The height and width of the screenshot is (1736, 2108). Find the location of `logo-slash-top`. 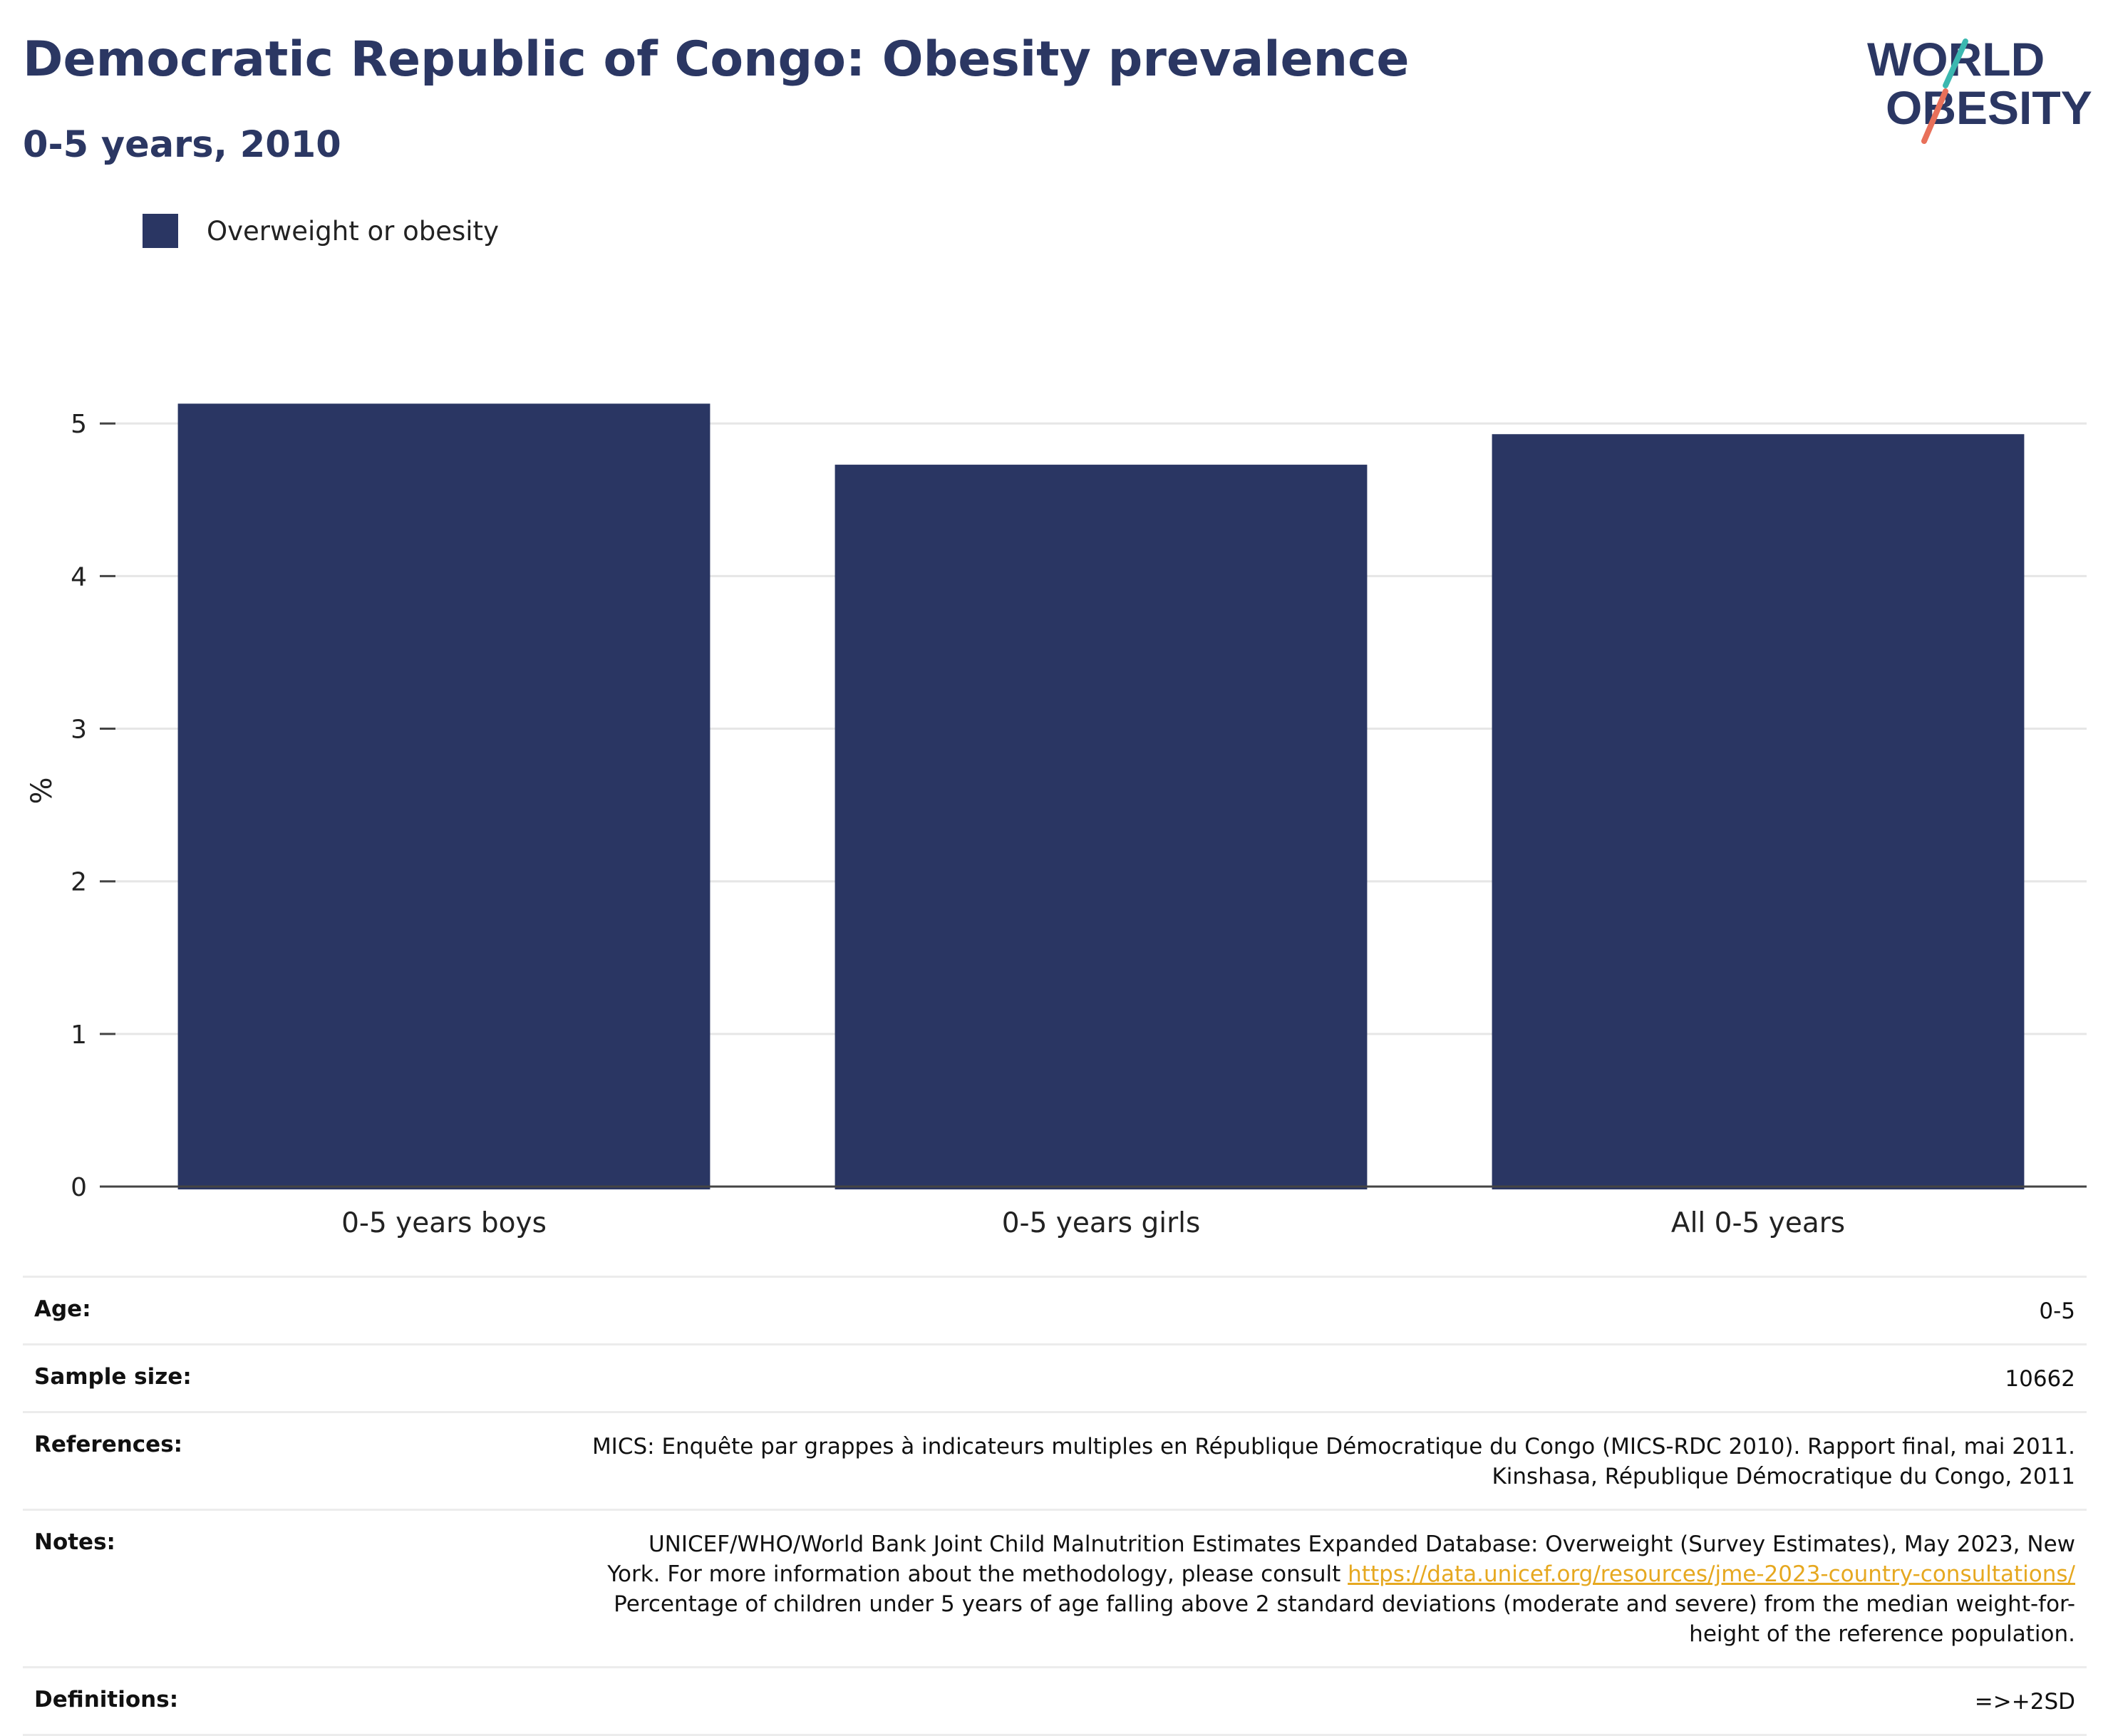

logo-slash-top is located at coordinates (1956, 63).